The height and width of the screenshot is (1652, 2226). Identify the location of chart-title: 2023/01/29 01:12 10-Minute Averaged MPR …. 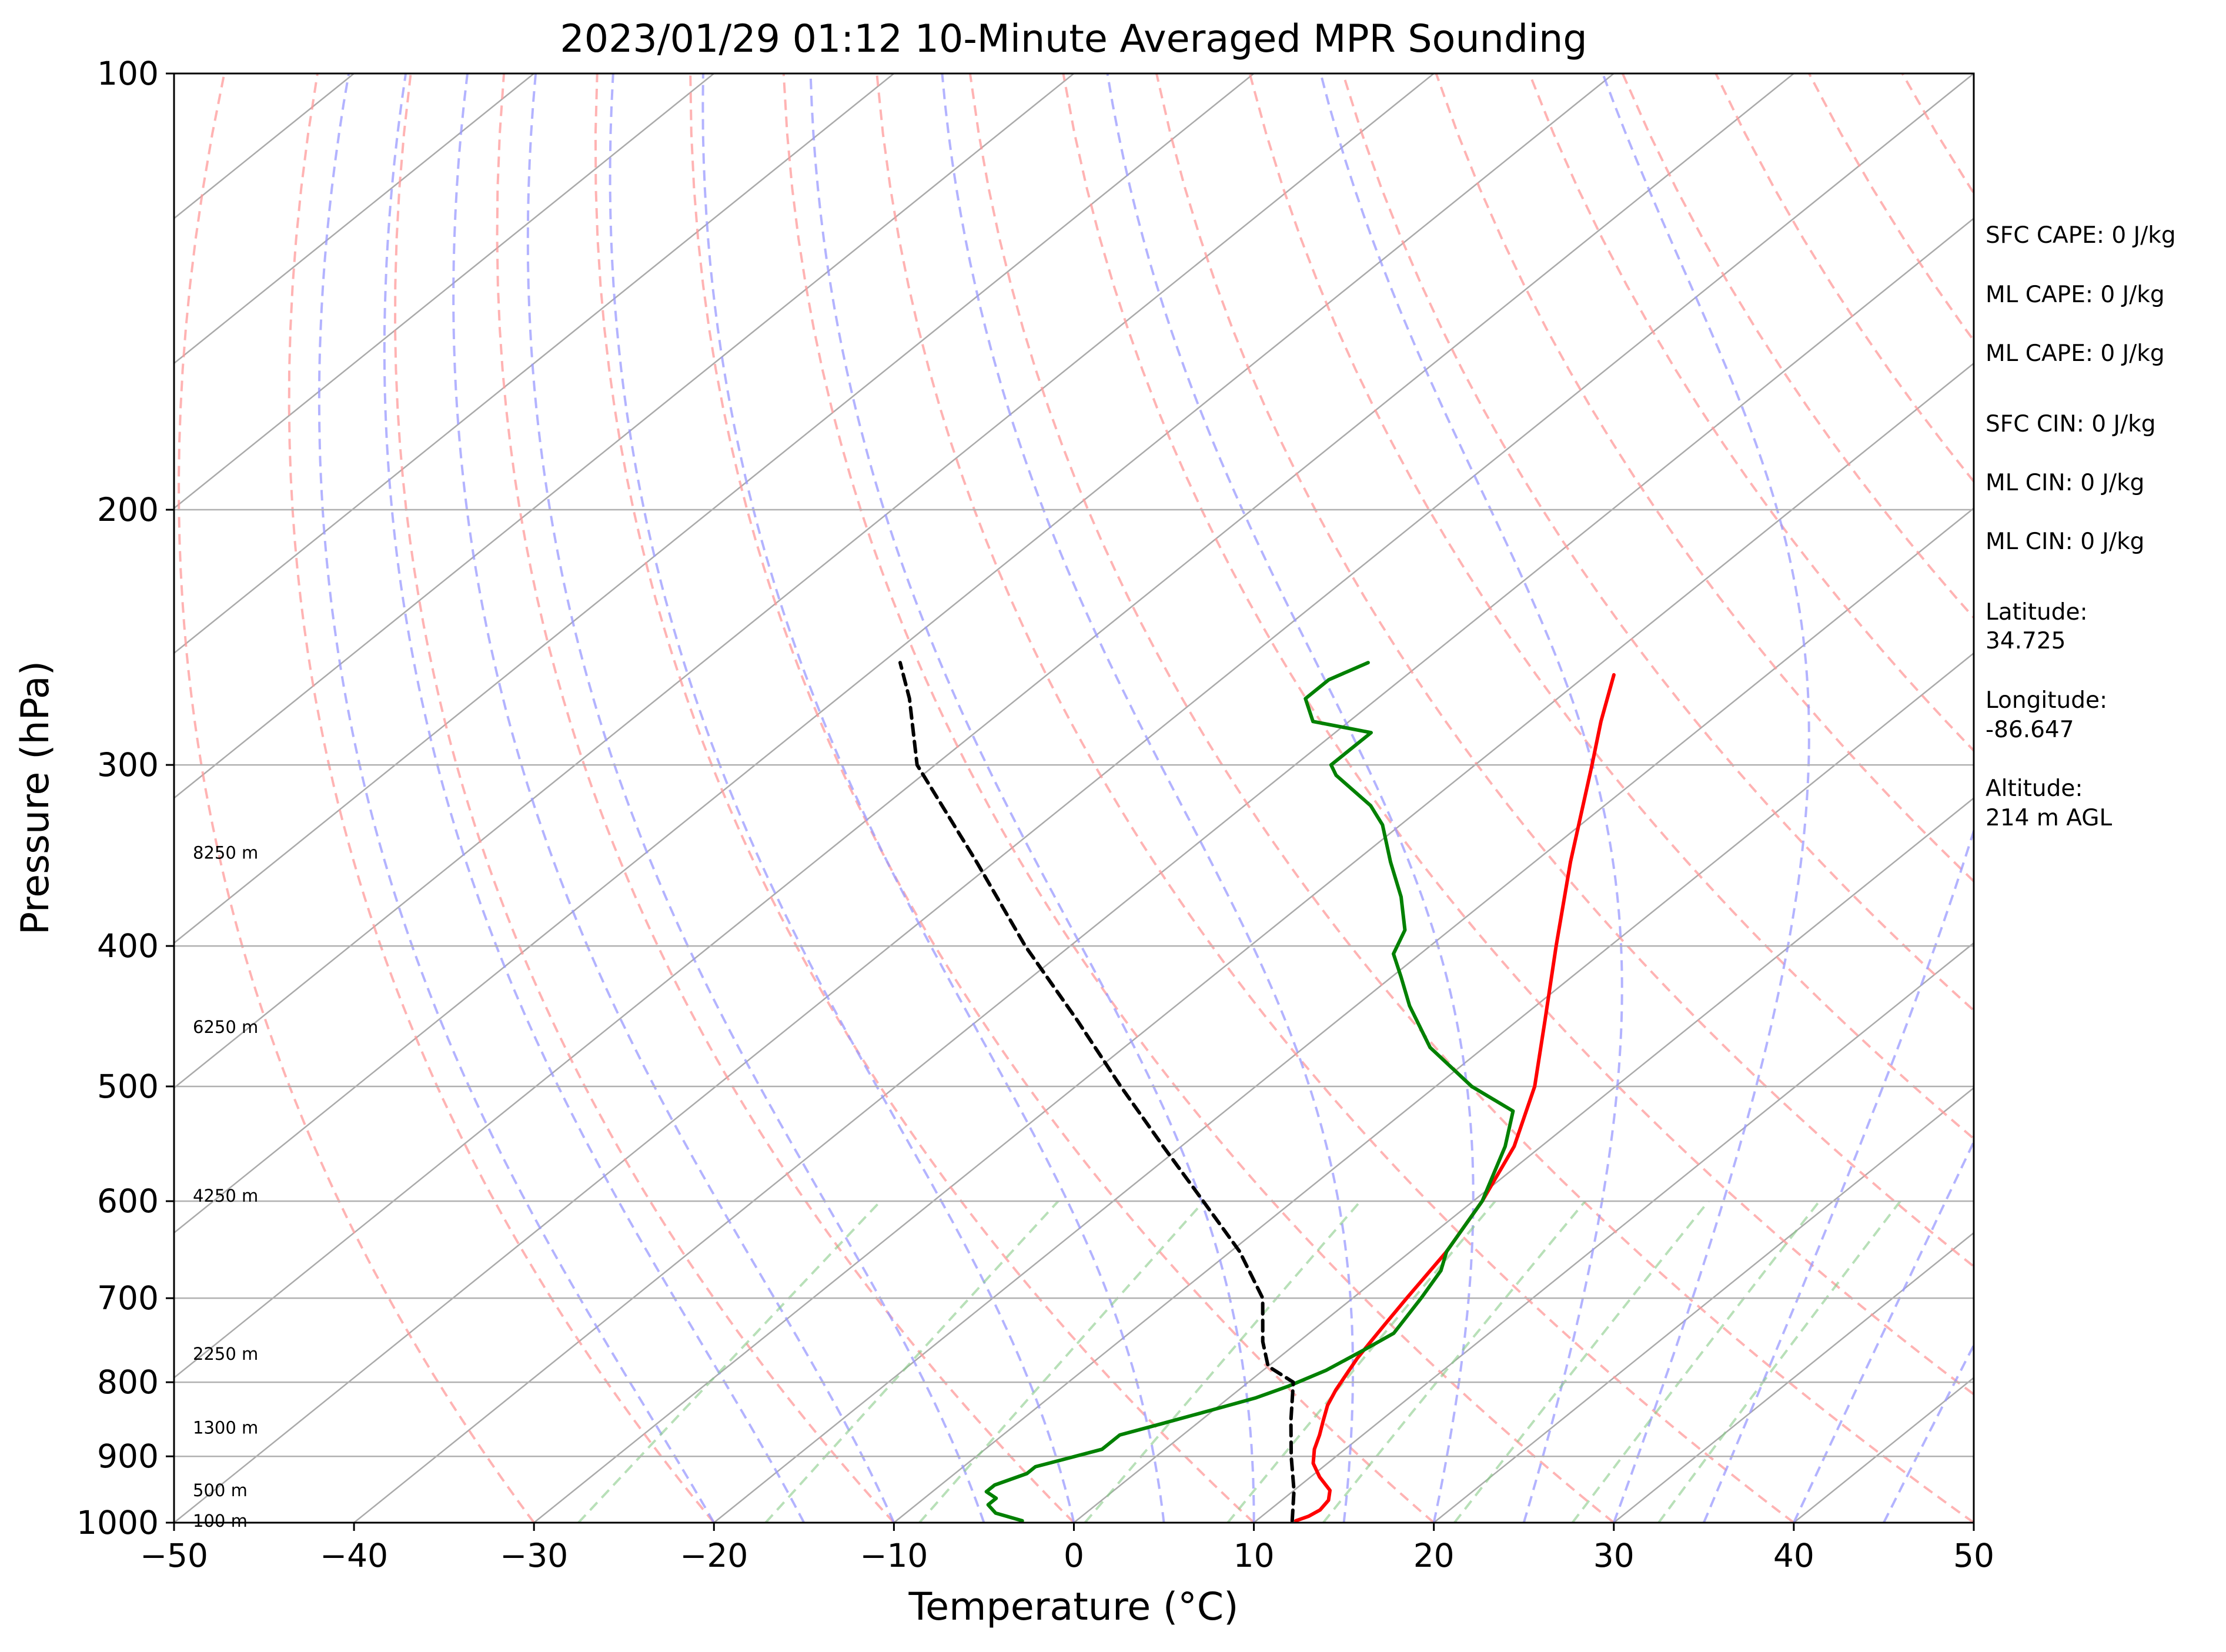
(1074, 39).